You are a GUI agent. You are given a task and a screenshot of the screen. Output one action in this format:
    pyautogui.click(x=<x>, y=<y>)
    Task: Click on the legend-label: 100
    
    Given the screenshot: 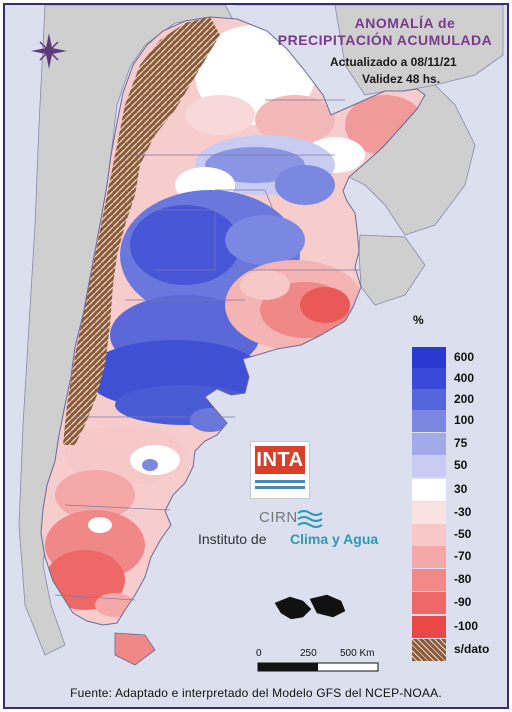 What is the action you would take?
    pyautogui.click(x=464, y=420)
    